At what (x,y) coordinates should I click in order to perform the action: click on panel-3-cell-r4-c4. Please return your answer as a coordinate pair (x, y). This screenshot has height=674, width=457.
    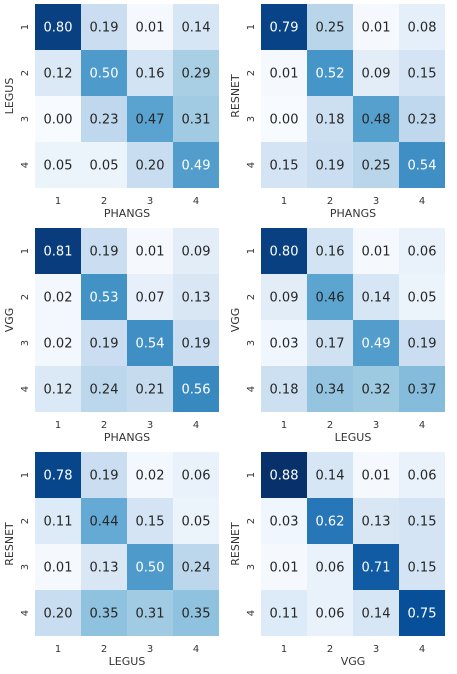
    Looking at the image, I should click on (196, 389).